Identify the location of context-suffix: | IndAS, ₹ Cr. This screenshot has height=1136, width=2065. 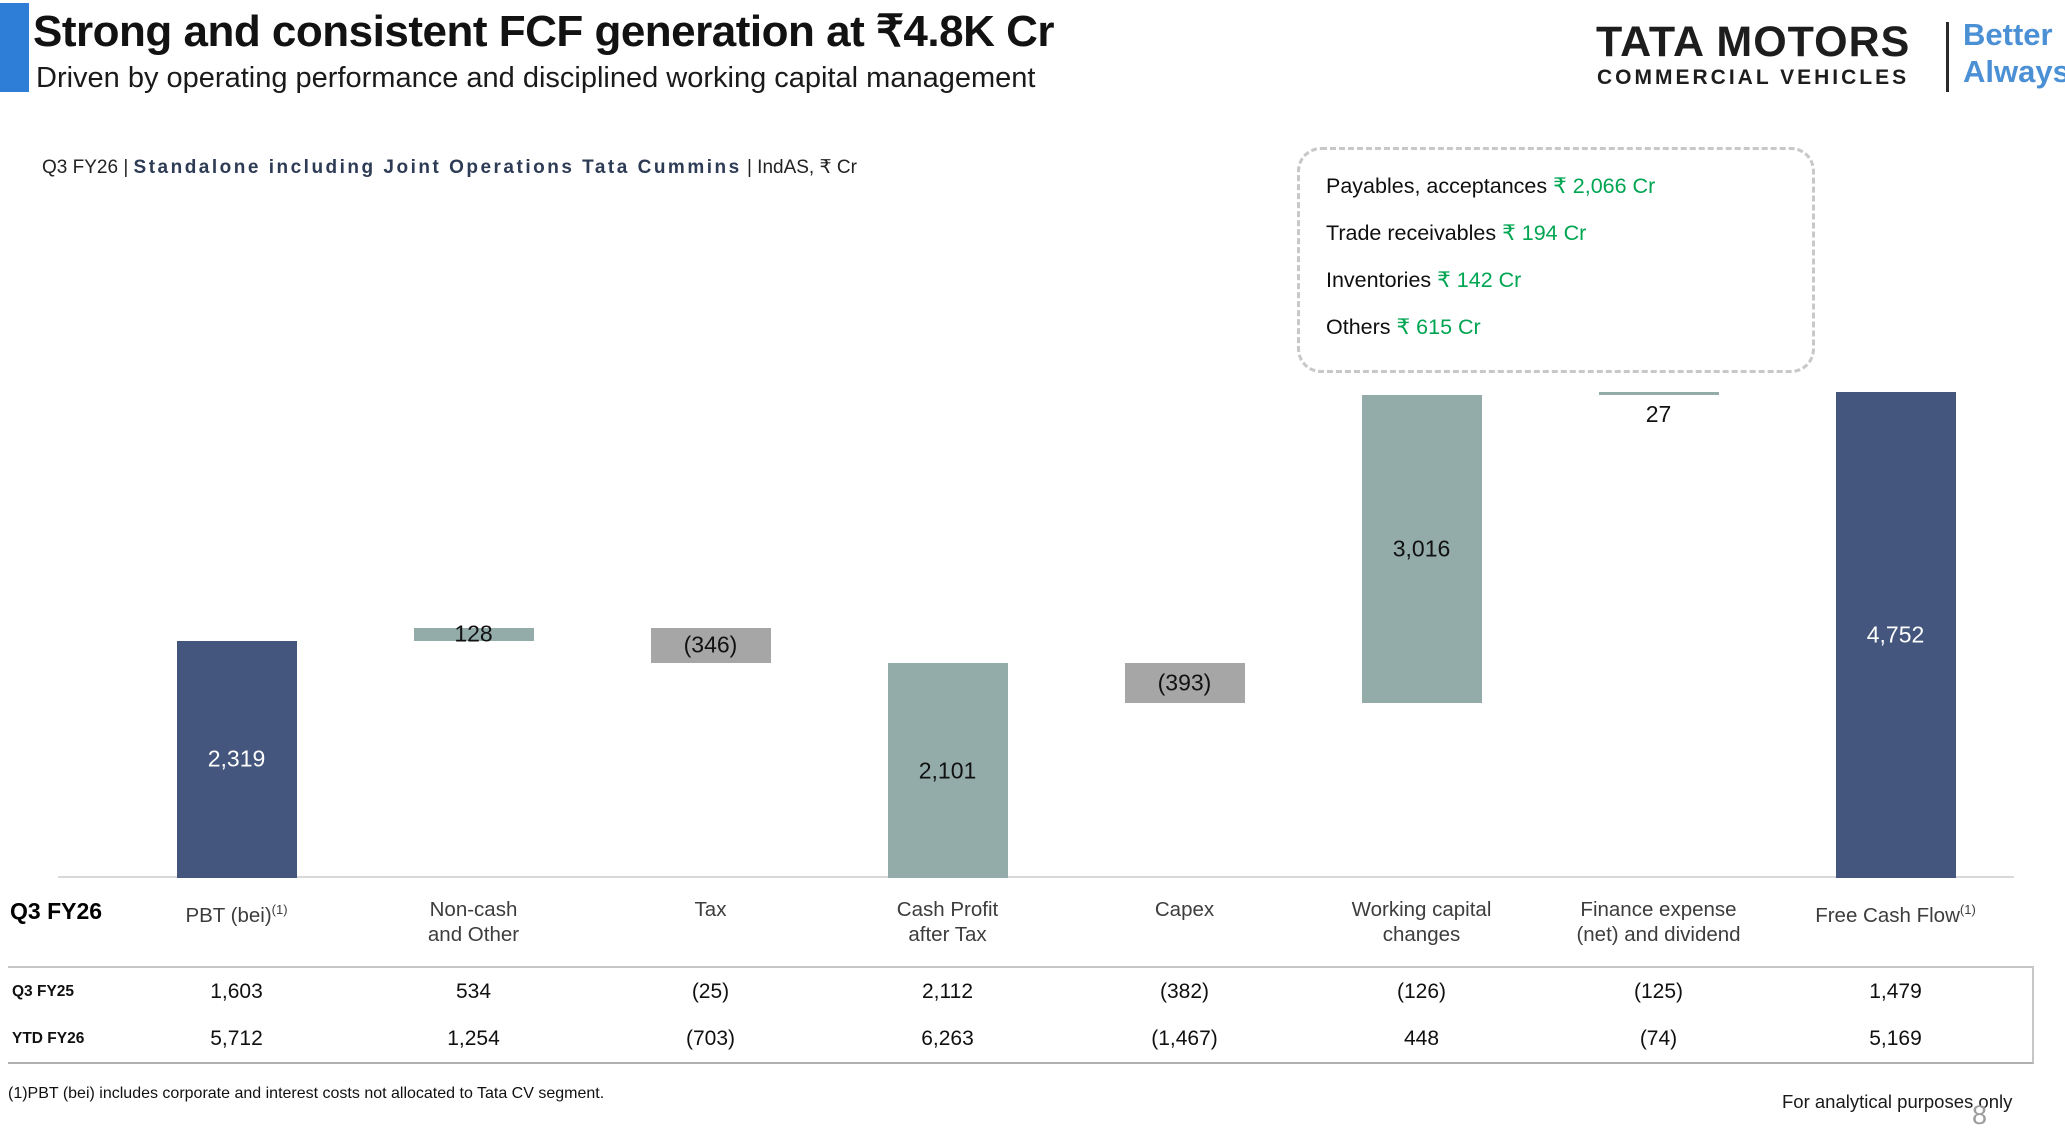
(799, 167).